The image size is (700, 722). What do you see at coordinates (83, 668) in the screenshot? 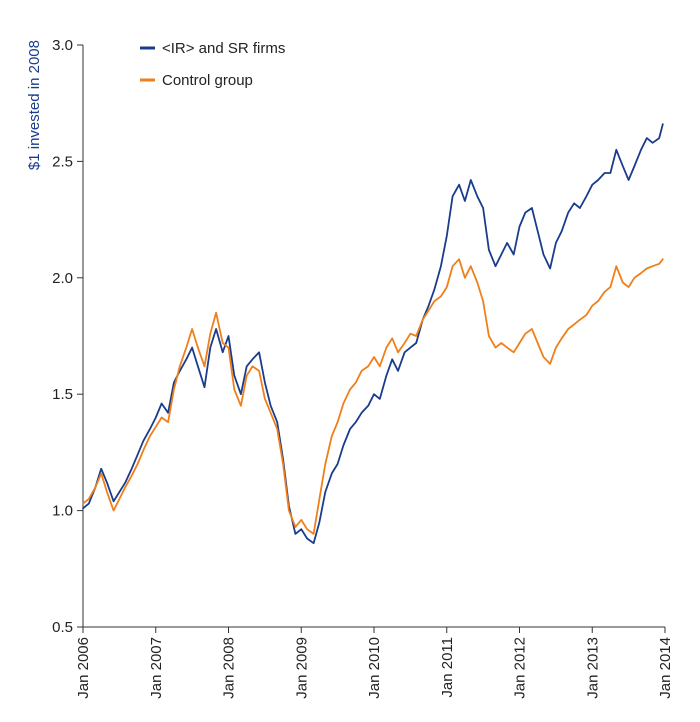
I see `x-tick-label: Jan 2006` at bounding box center [83, 668].